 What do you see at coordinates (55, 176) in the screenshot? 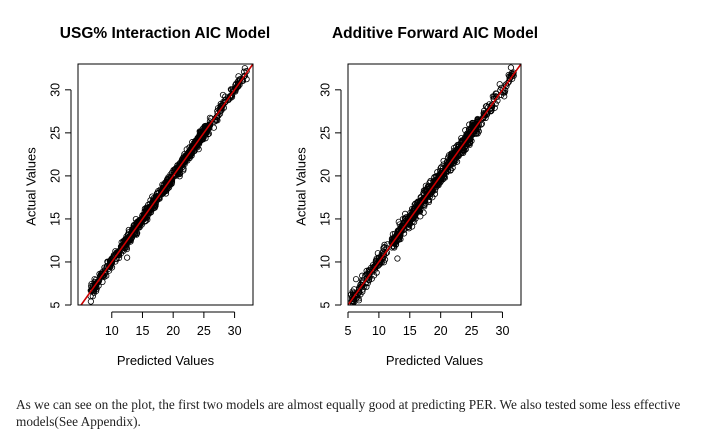
I see `y-tick-label: 20` at bounding box center [55, 176].